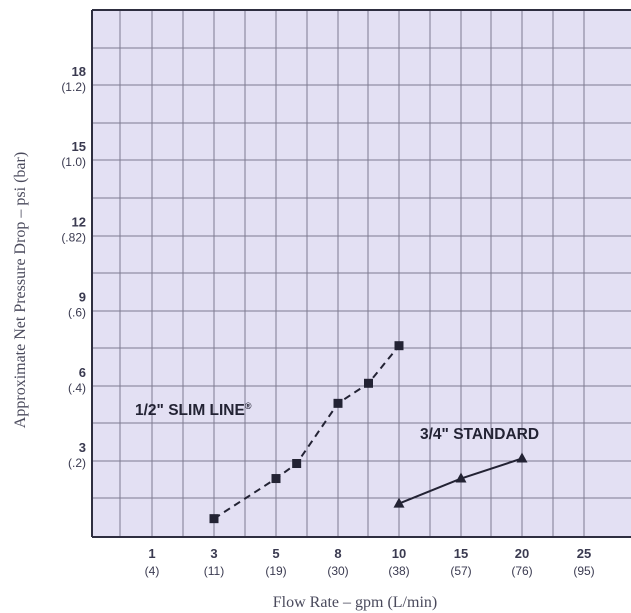 This screenshot has width=631, height=613. What do you see at coordinates (77, 313) in the screenshot?
I see `y-tick-sublabel: (.6)` at bounding box center [77, 313].